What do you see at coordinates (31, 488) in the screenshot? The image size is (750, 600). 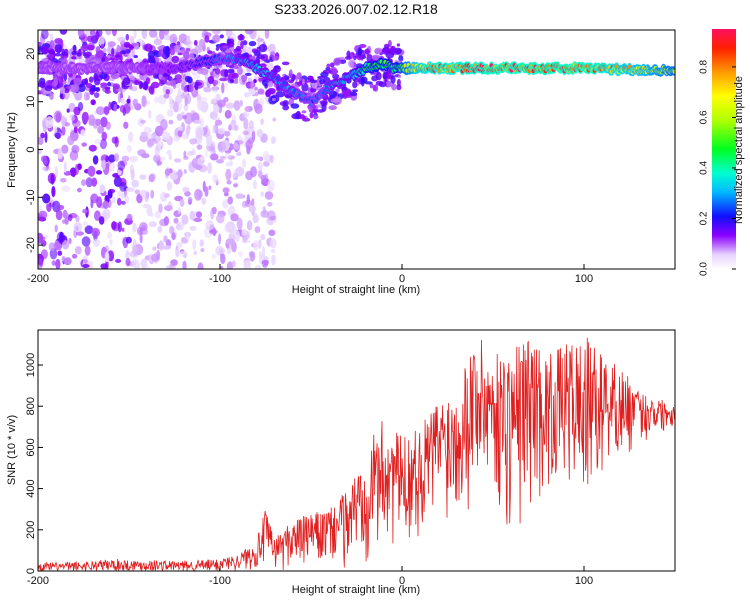 I see `snr-ytick-label: 400` at bounding box center [31, 488].